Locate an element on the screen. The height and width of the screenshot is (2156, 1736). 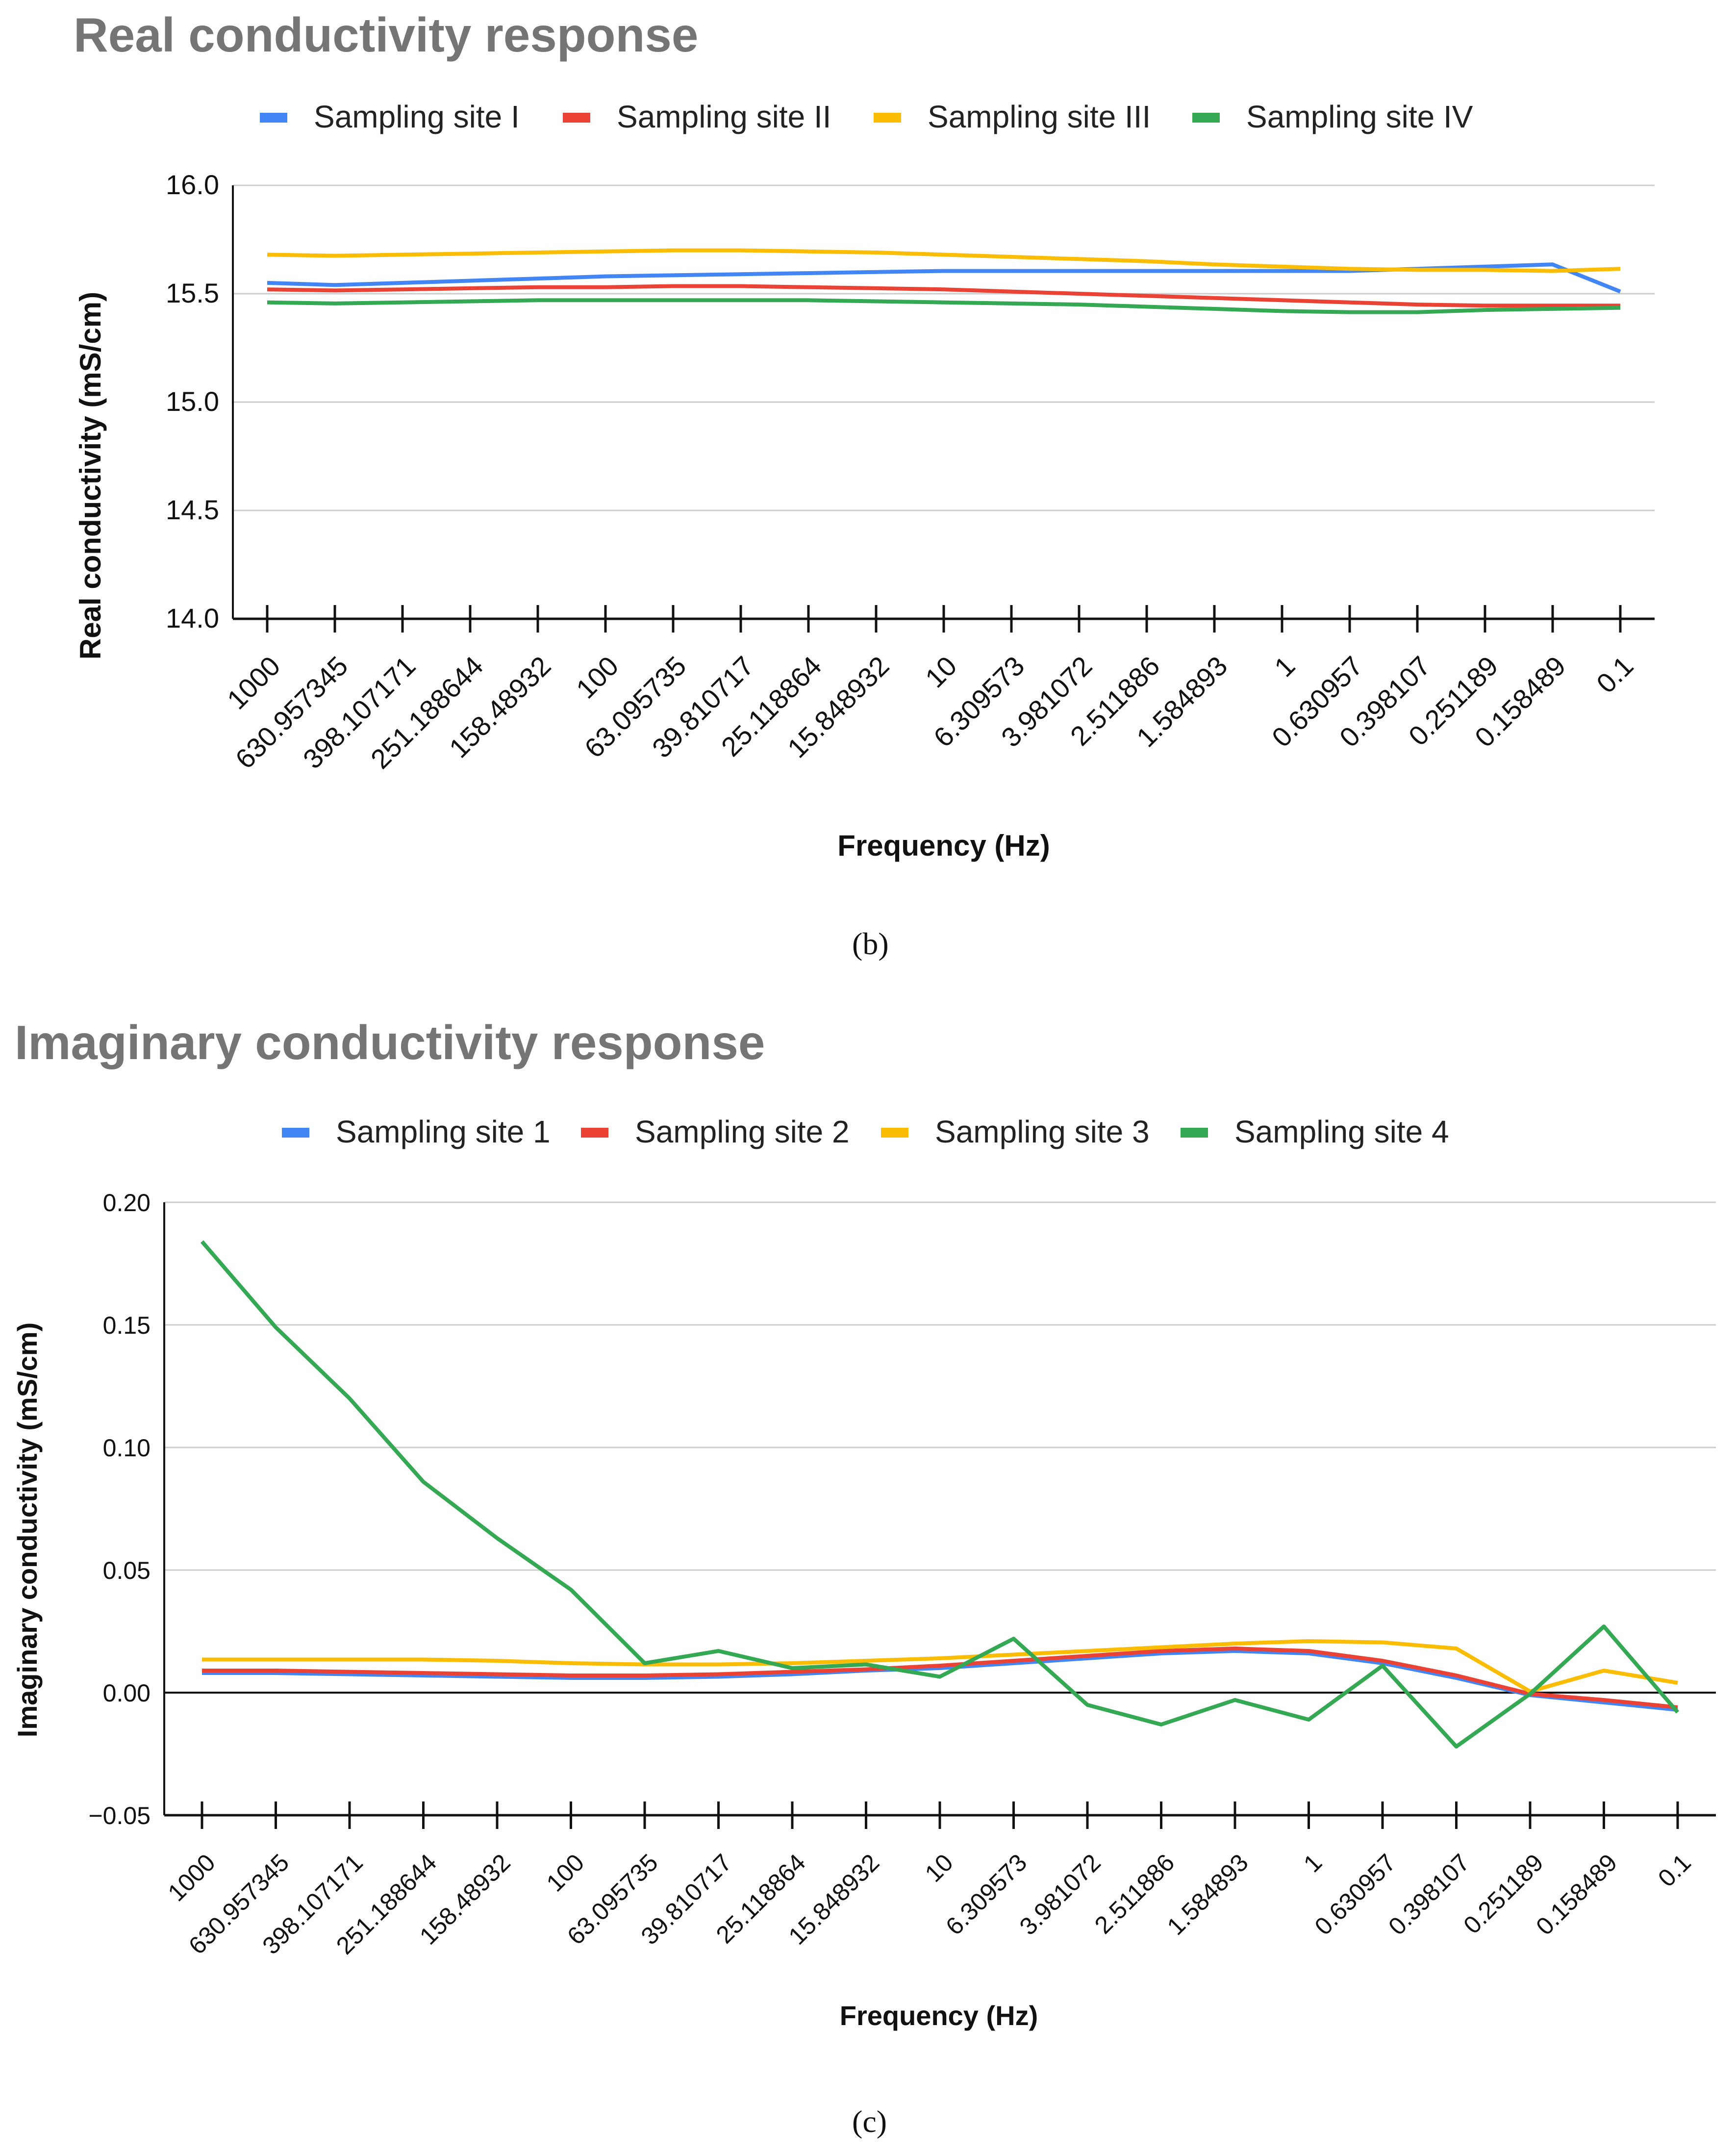
chart-title: Imaginary conductivity response is located at coordinates (390, 1042).